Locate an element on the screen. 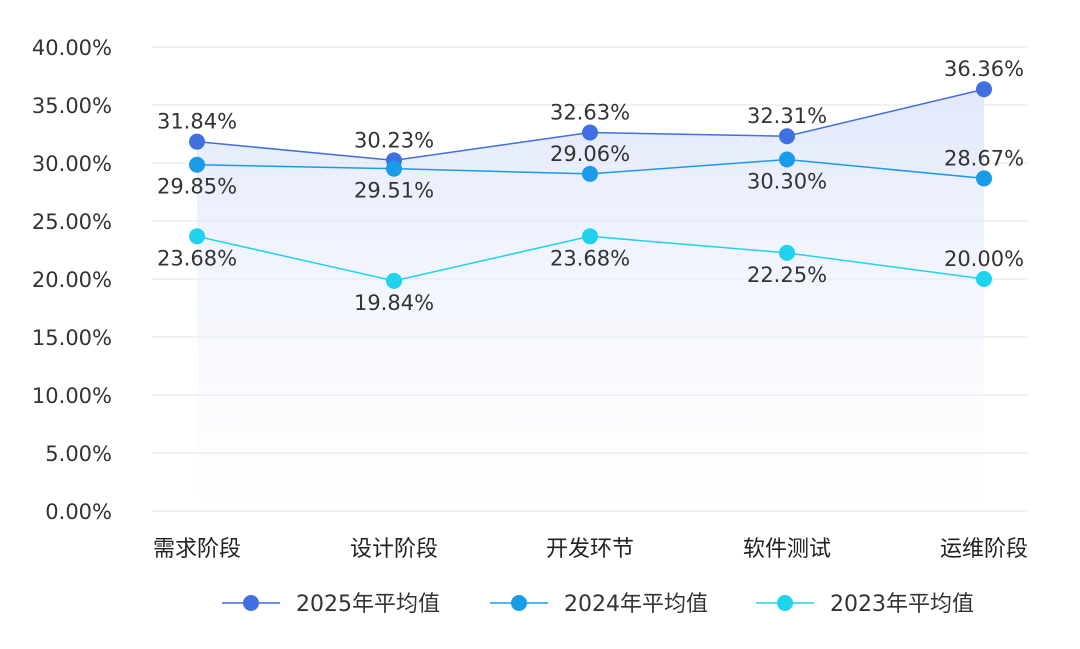 This screenshot has width=1080, height=649. x-axis-category-labels: 需求阶段 设计阶段 开发环节 软件测试 运维阶段 is located at coordinates (590, 549).